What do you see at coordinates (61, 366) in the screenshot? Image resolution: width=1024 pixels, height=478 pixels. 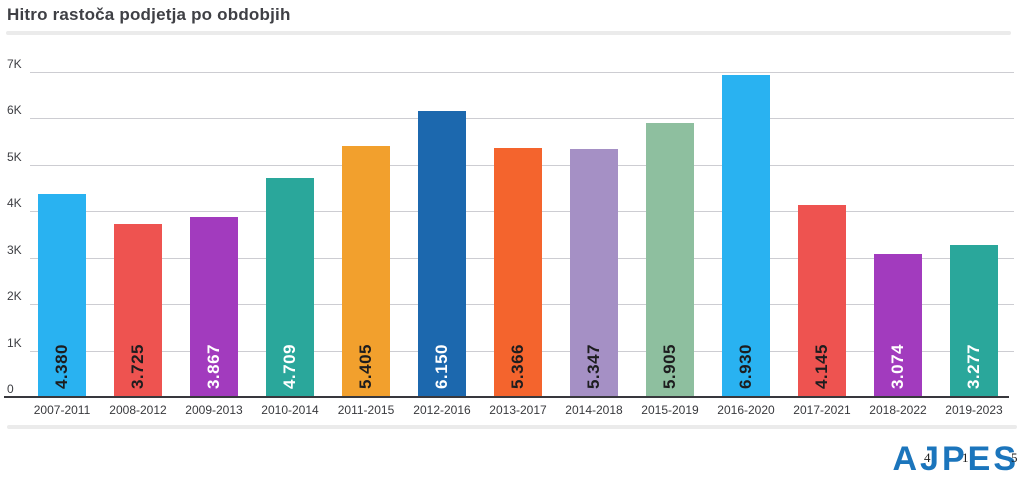 I see `bar-value-label: 4.380` at bounding box center [61, 366].